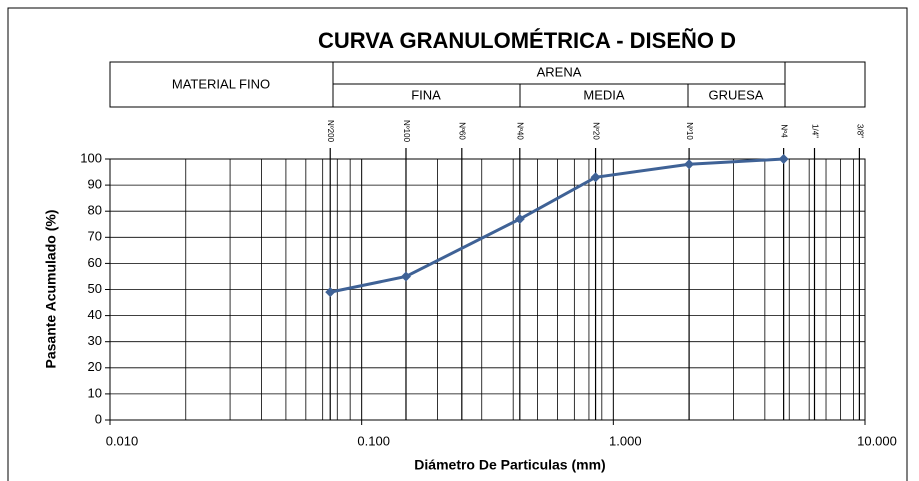 The image size is (919, 481). Describe the element at coordinates (95, 314) in the screenshot. I see `y-tick-label: 40` at that location.